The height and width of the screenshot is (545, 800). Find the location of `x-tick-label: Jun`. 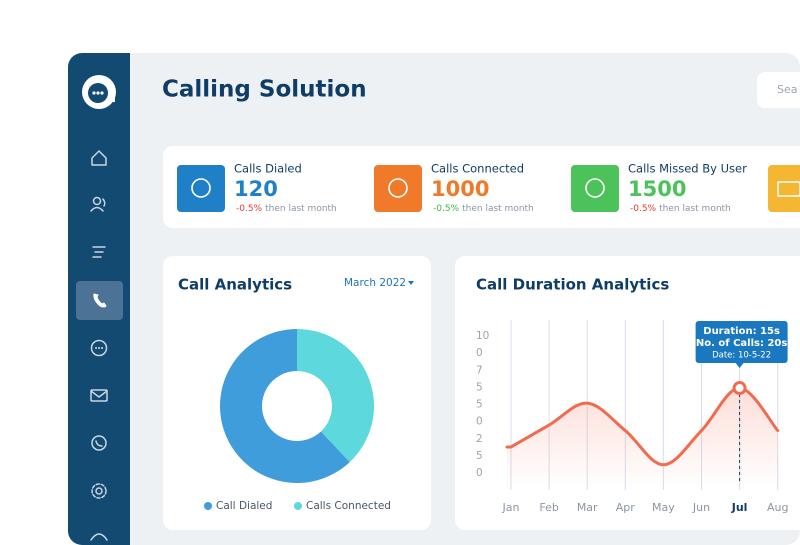

x-tick-label: Jun is located at coordinates (701, 507).